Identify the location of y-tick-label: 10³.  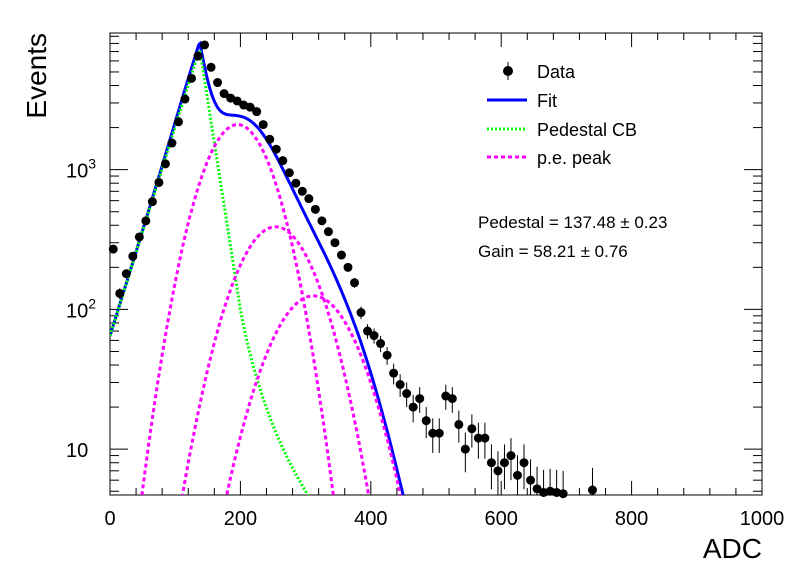
(81, 169).